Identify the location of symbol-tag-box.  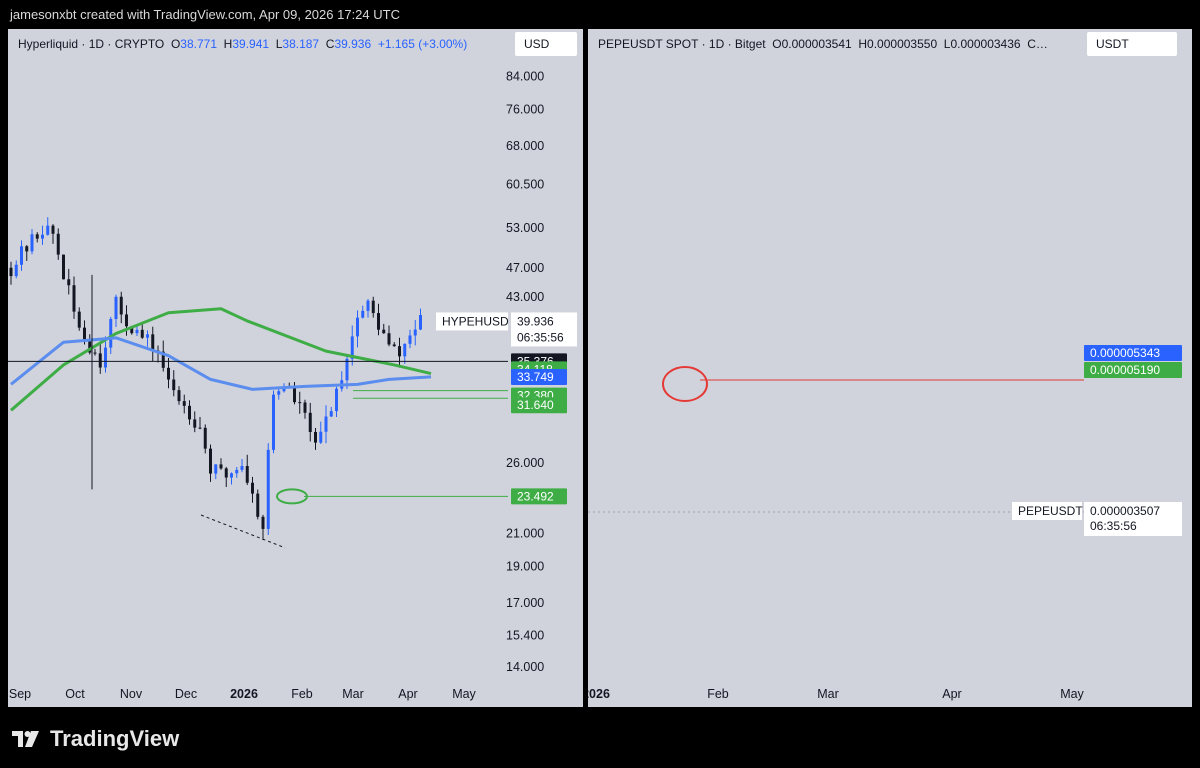
(1047, 511).